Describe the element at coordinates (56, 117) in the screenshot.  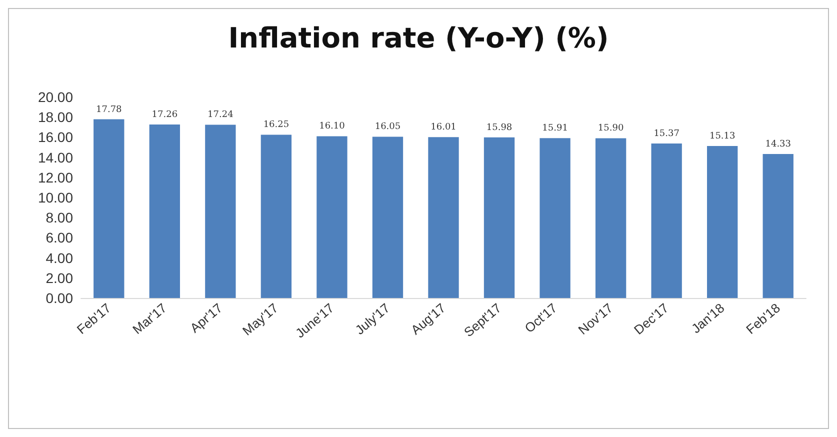
I see `y-tick-label: 18.00` at that location.